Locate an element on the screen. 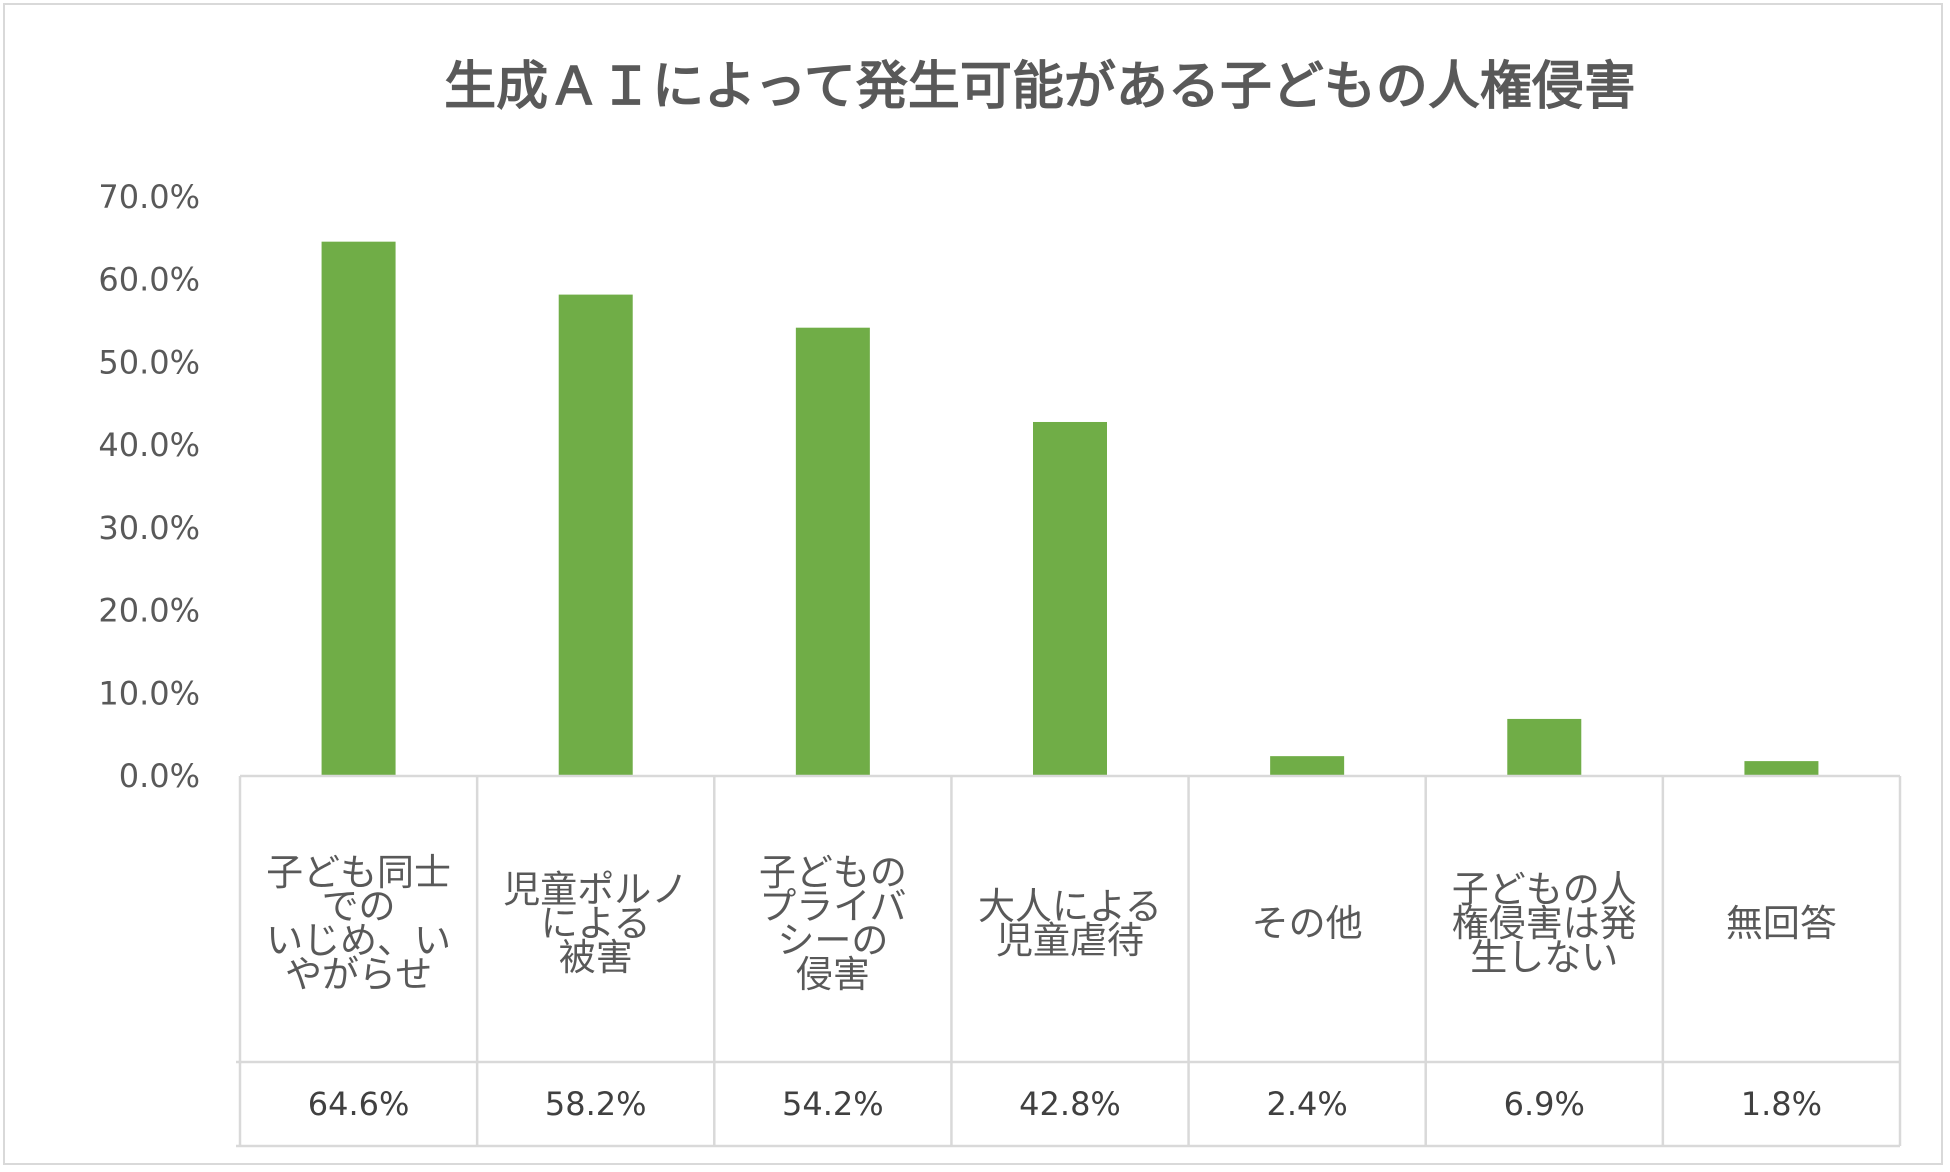 This screenshot has height=1172, width=1950. category-label: 子どものプライバシーの侵害 is located at coordinates (833, 923).